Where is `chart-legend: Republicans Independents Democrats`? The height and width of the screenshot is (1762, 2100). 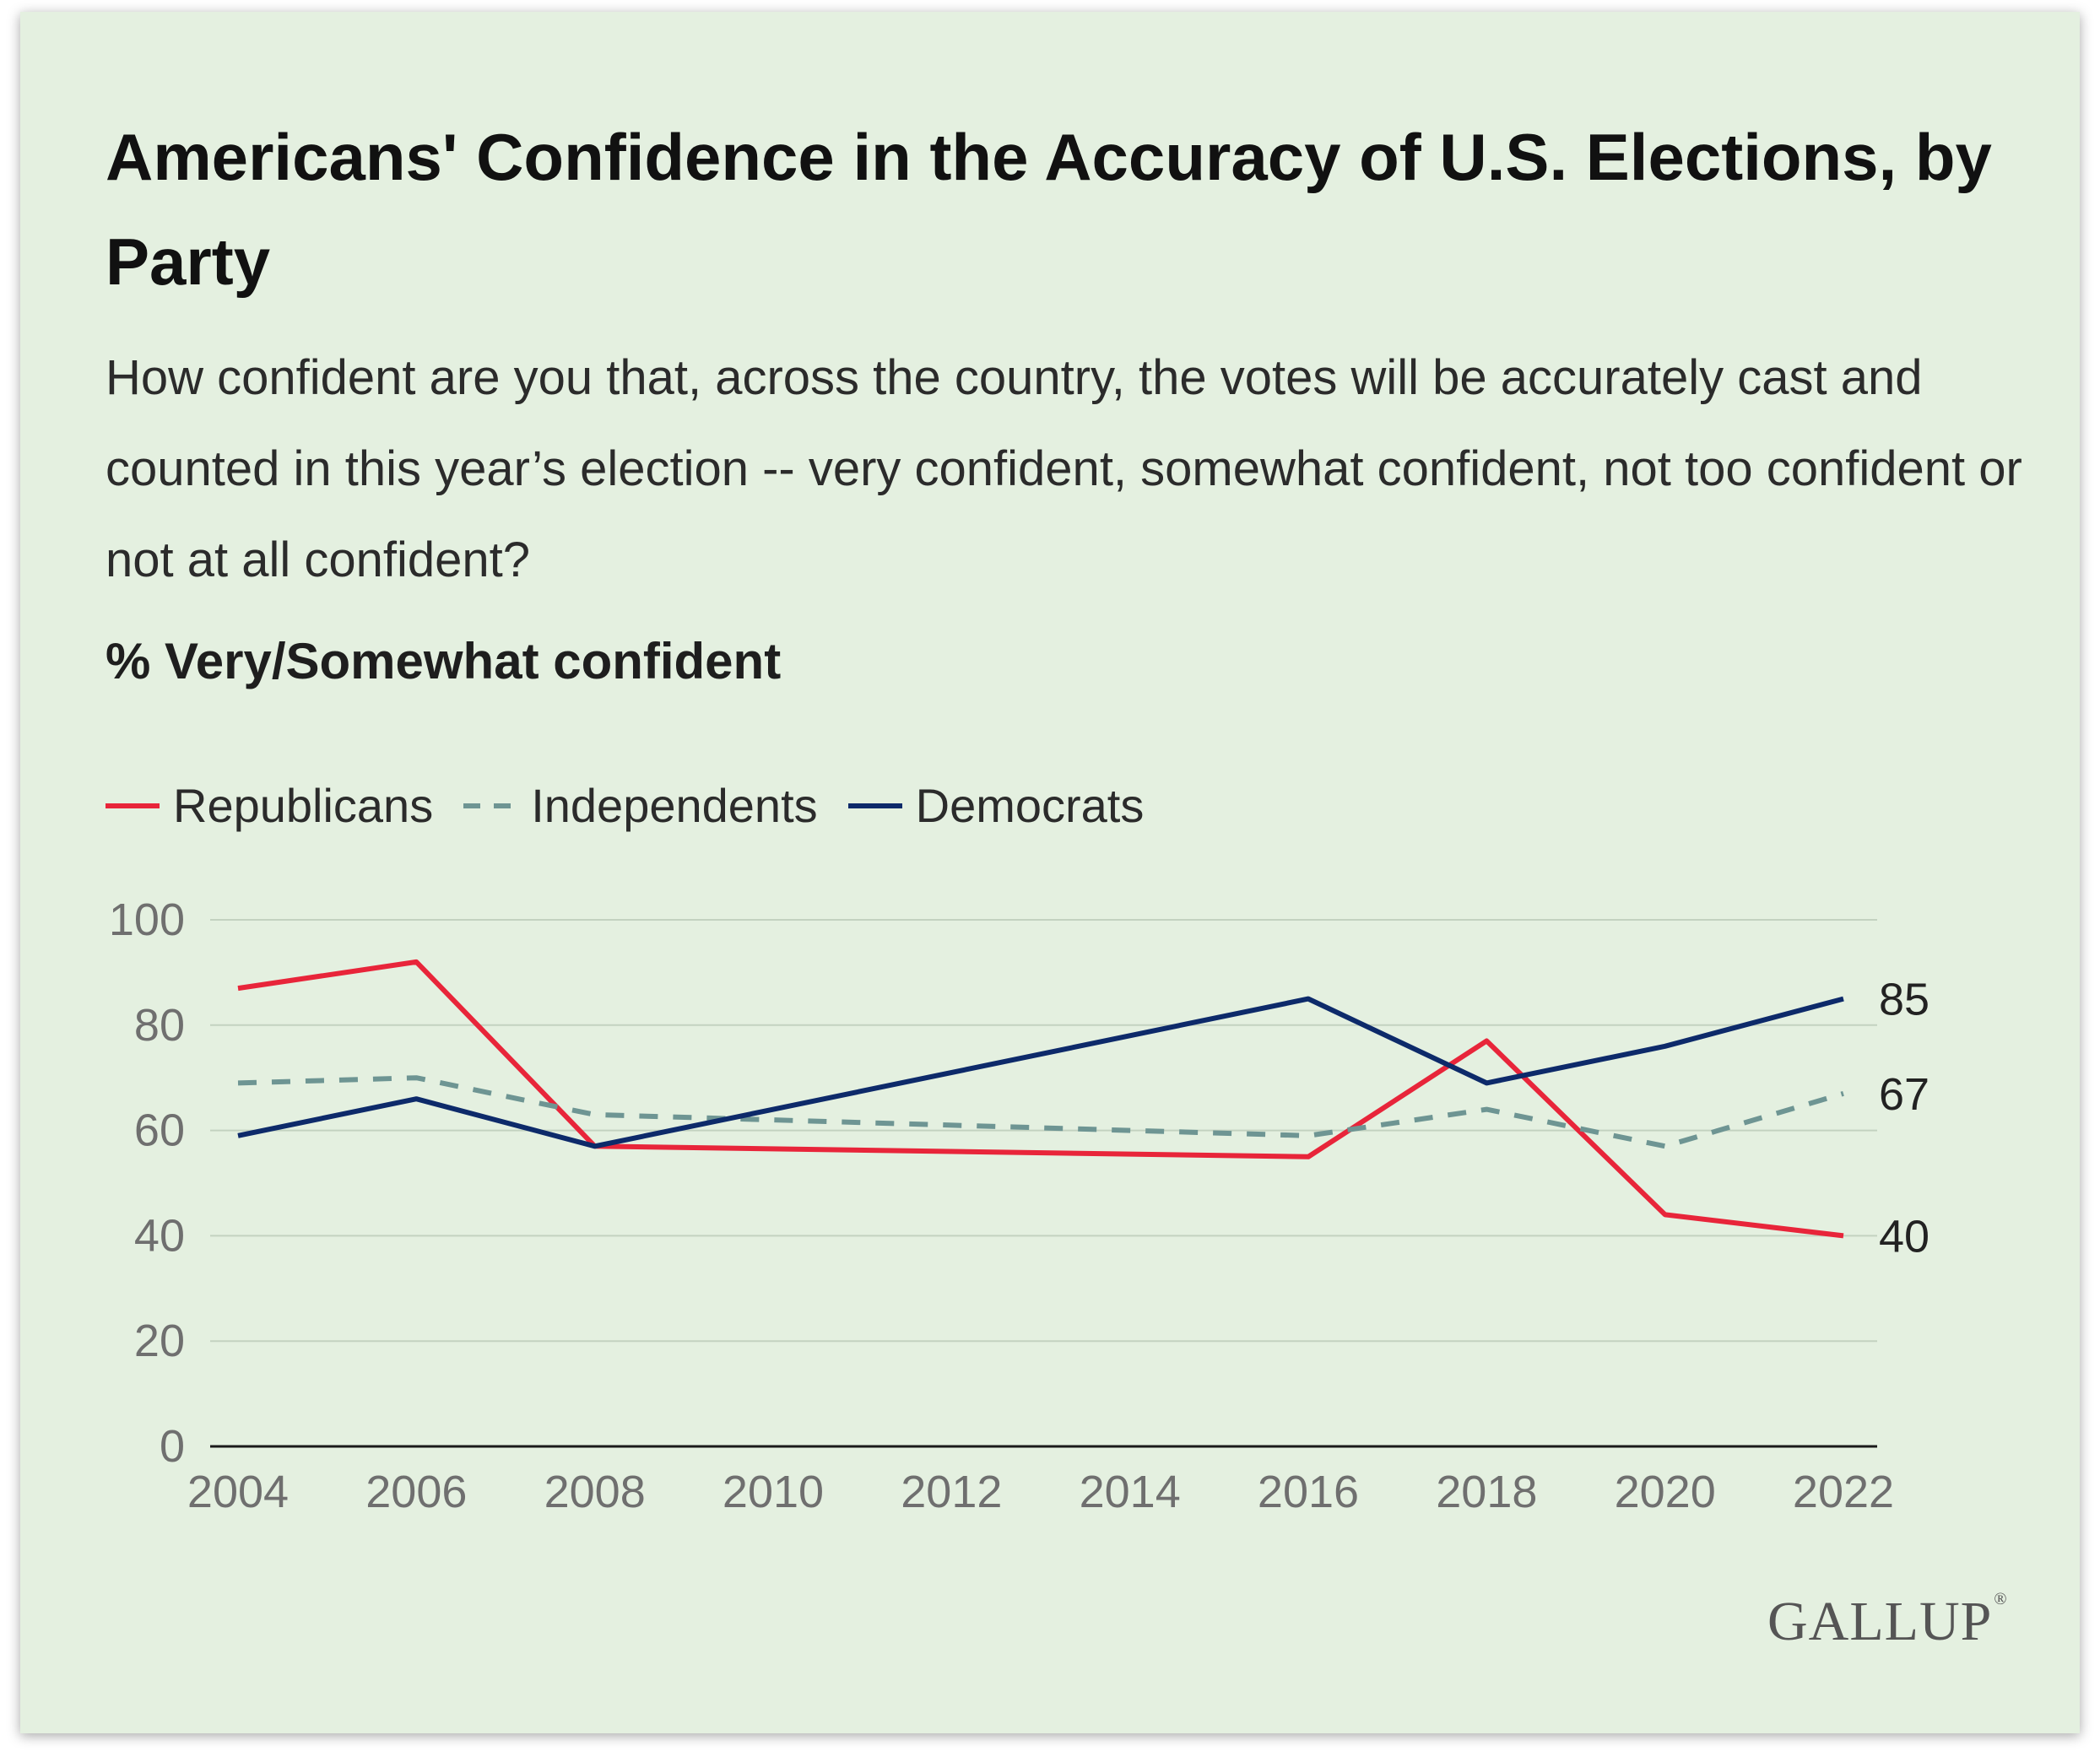
chart-legend: Republicans Independents Democrats is located at coordinates (640, 806).